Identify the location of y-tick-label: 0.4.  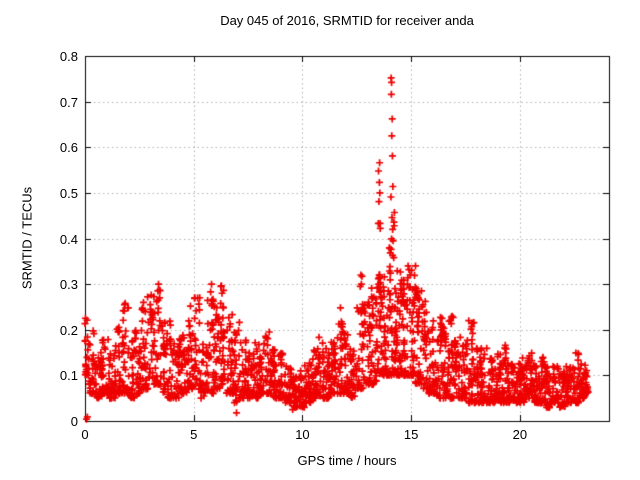
(68, 239).